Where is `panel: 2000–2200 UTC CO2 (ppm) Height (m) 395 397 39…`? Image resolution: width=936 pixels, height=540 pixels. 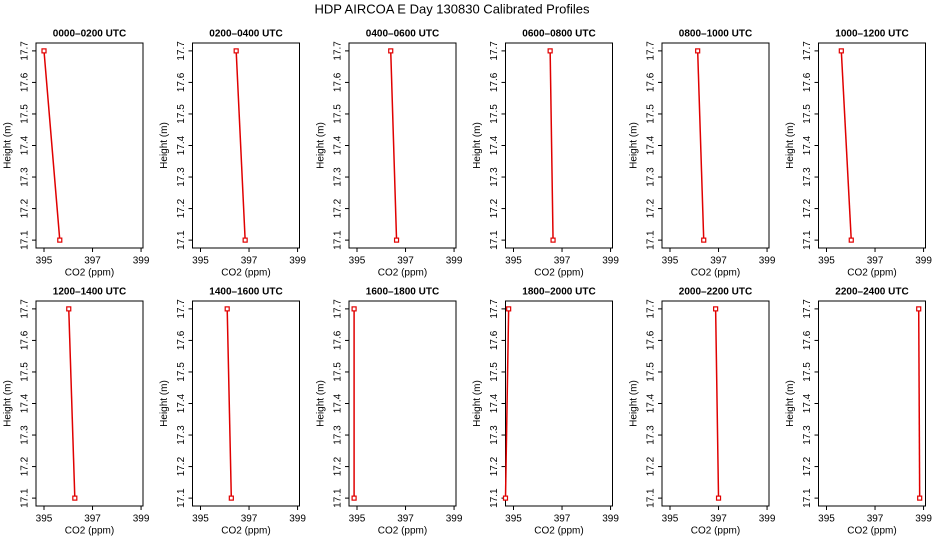 panel: 2000–2200 UTC CO2 (ppm) Height (m) 395 397 39… is located at coordinates (702, 412).